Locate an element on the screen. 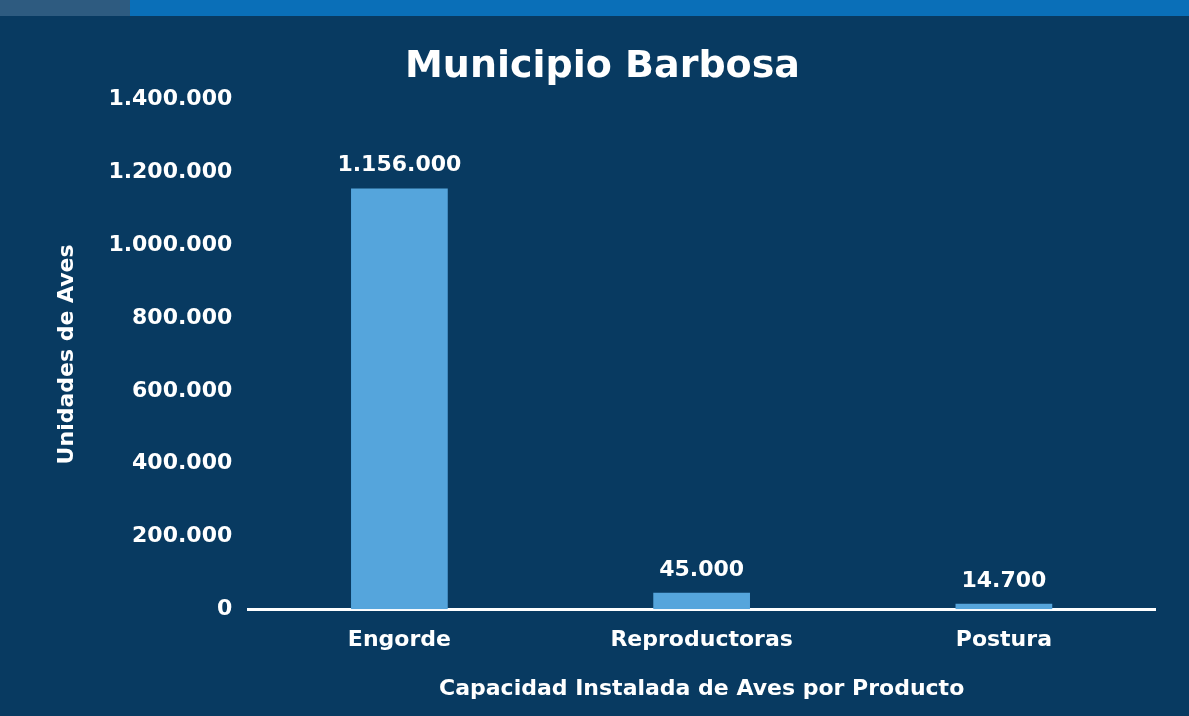 This screenshot has height=716, width=1189. y-tick-label: 800.000 is located at coordinates (182, 316).